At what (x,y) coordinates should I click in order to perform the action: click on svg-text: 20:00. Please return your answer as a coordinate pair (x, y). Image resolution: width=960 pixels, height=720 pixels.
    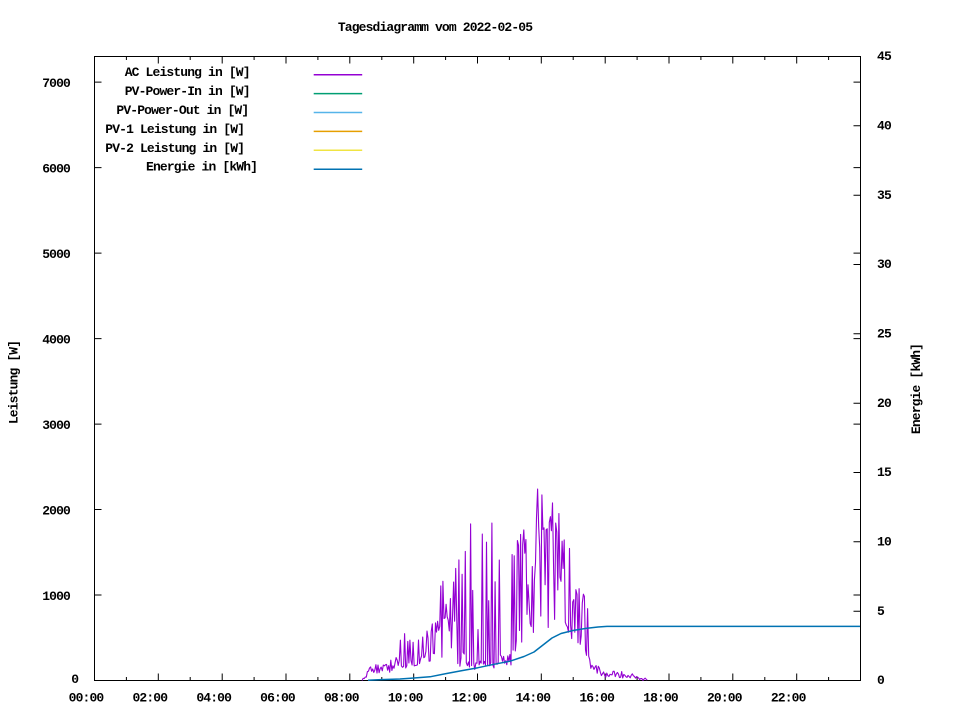
    Looking at the image, I should click on (725, 698).